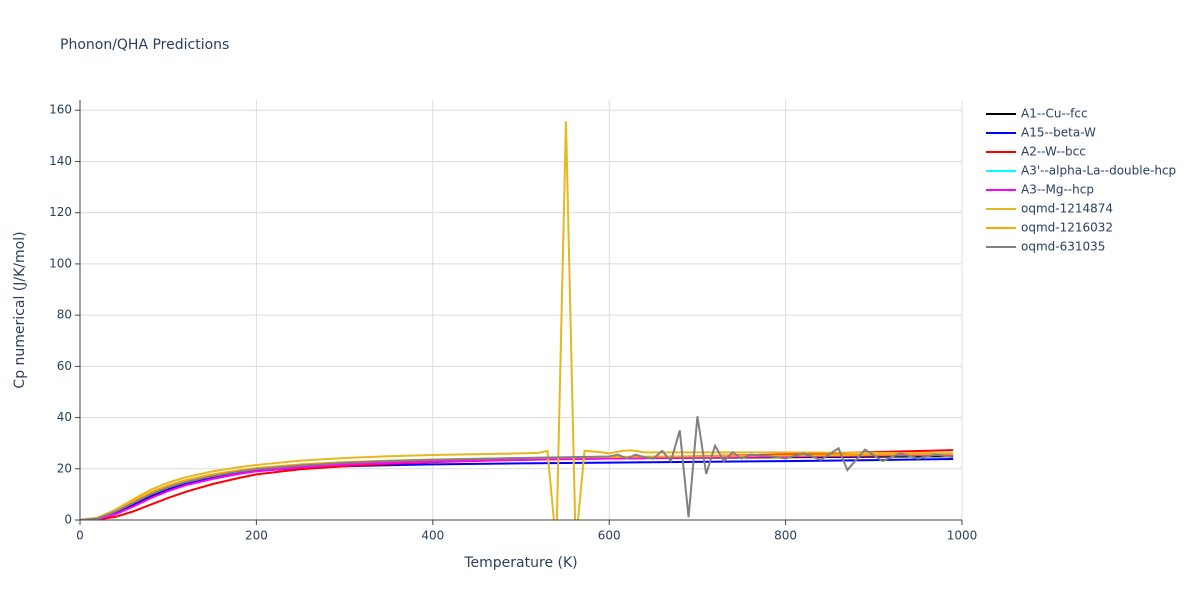 The width and height of the screenshot is (1200, 604). Describe the element at coordinates (80, 536) in the screenshot. I see `x-tick-label: 0` at that location.